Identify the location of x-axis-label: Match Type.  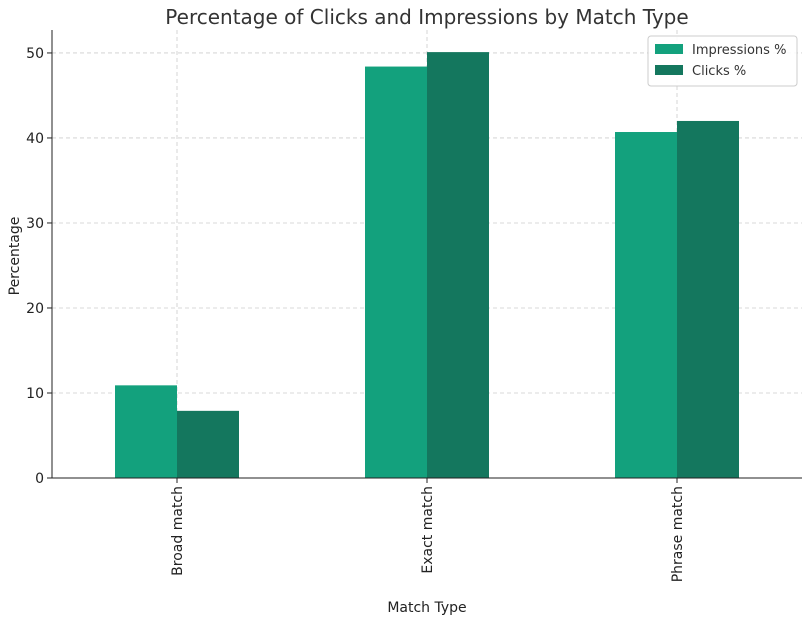
(426, 608).